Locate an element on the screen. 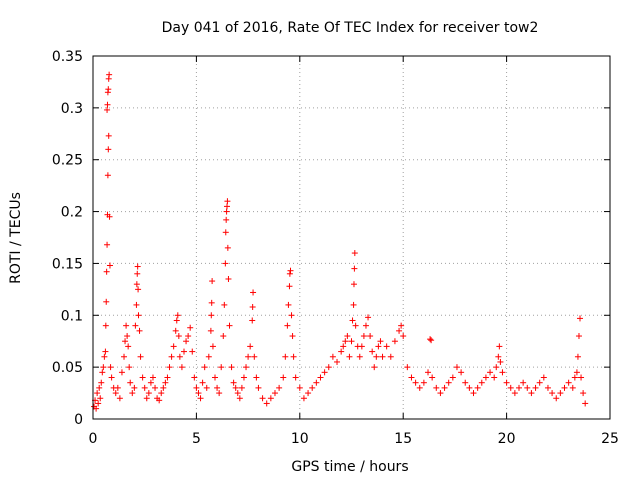 This screenshot has width=640, height=480. x-tick-label: 0 is located at coordinates (93, 439).